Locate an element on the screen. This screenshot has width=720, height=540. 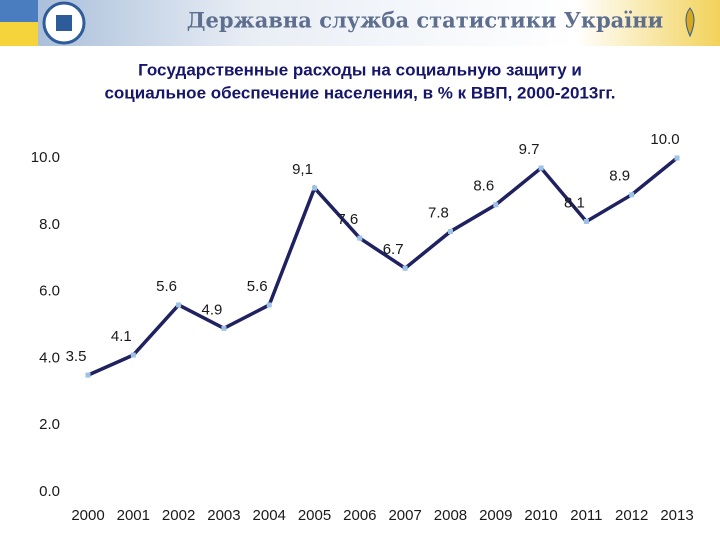
data-label: 9,1 is located at coordinates (302, 169).